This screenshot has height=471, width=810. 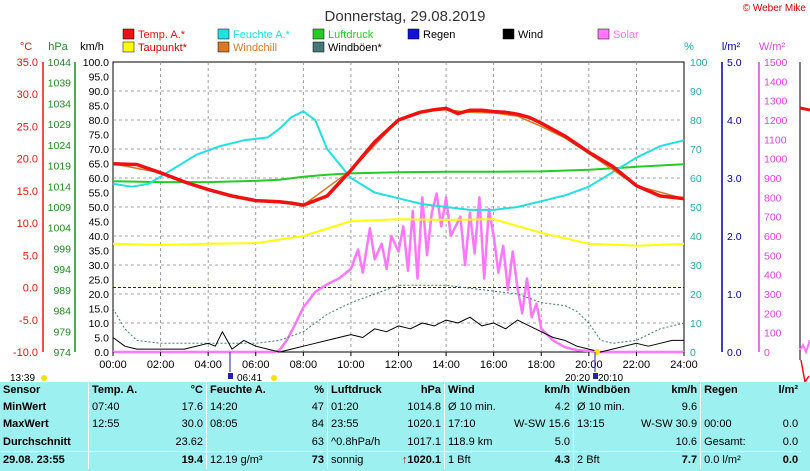 I want to click on series-wind, so click(x=398, y=334).